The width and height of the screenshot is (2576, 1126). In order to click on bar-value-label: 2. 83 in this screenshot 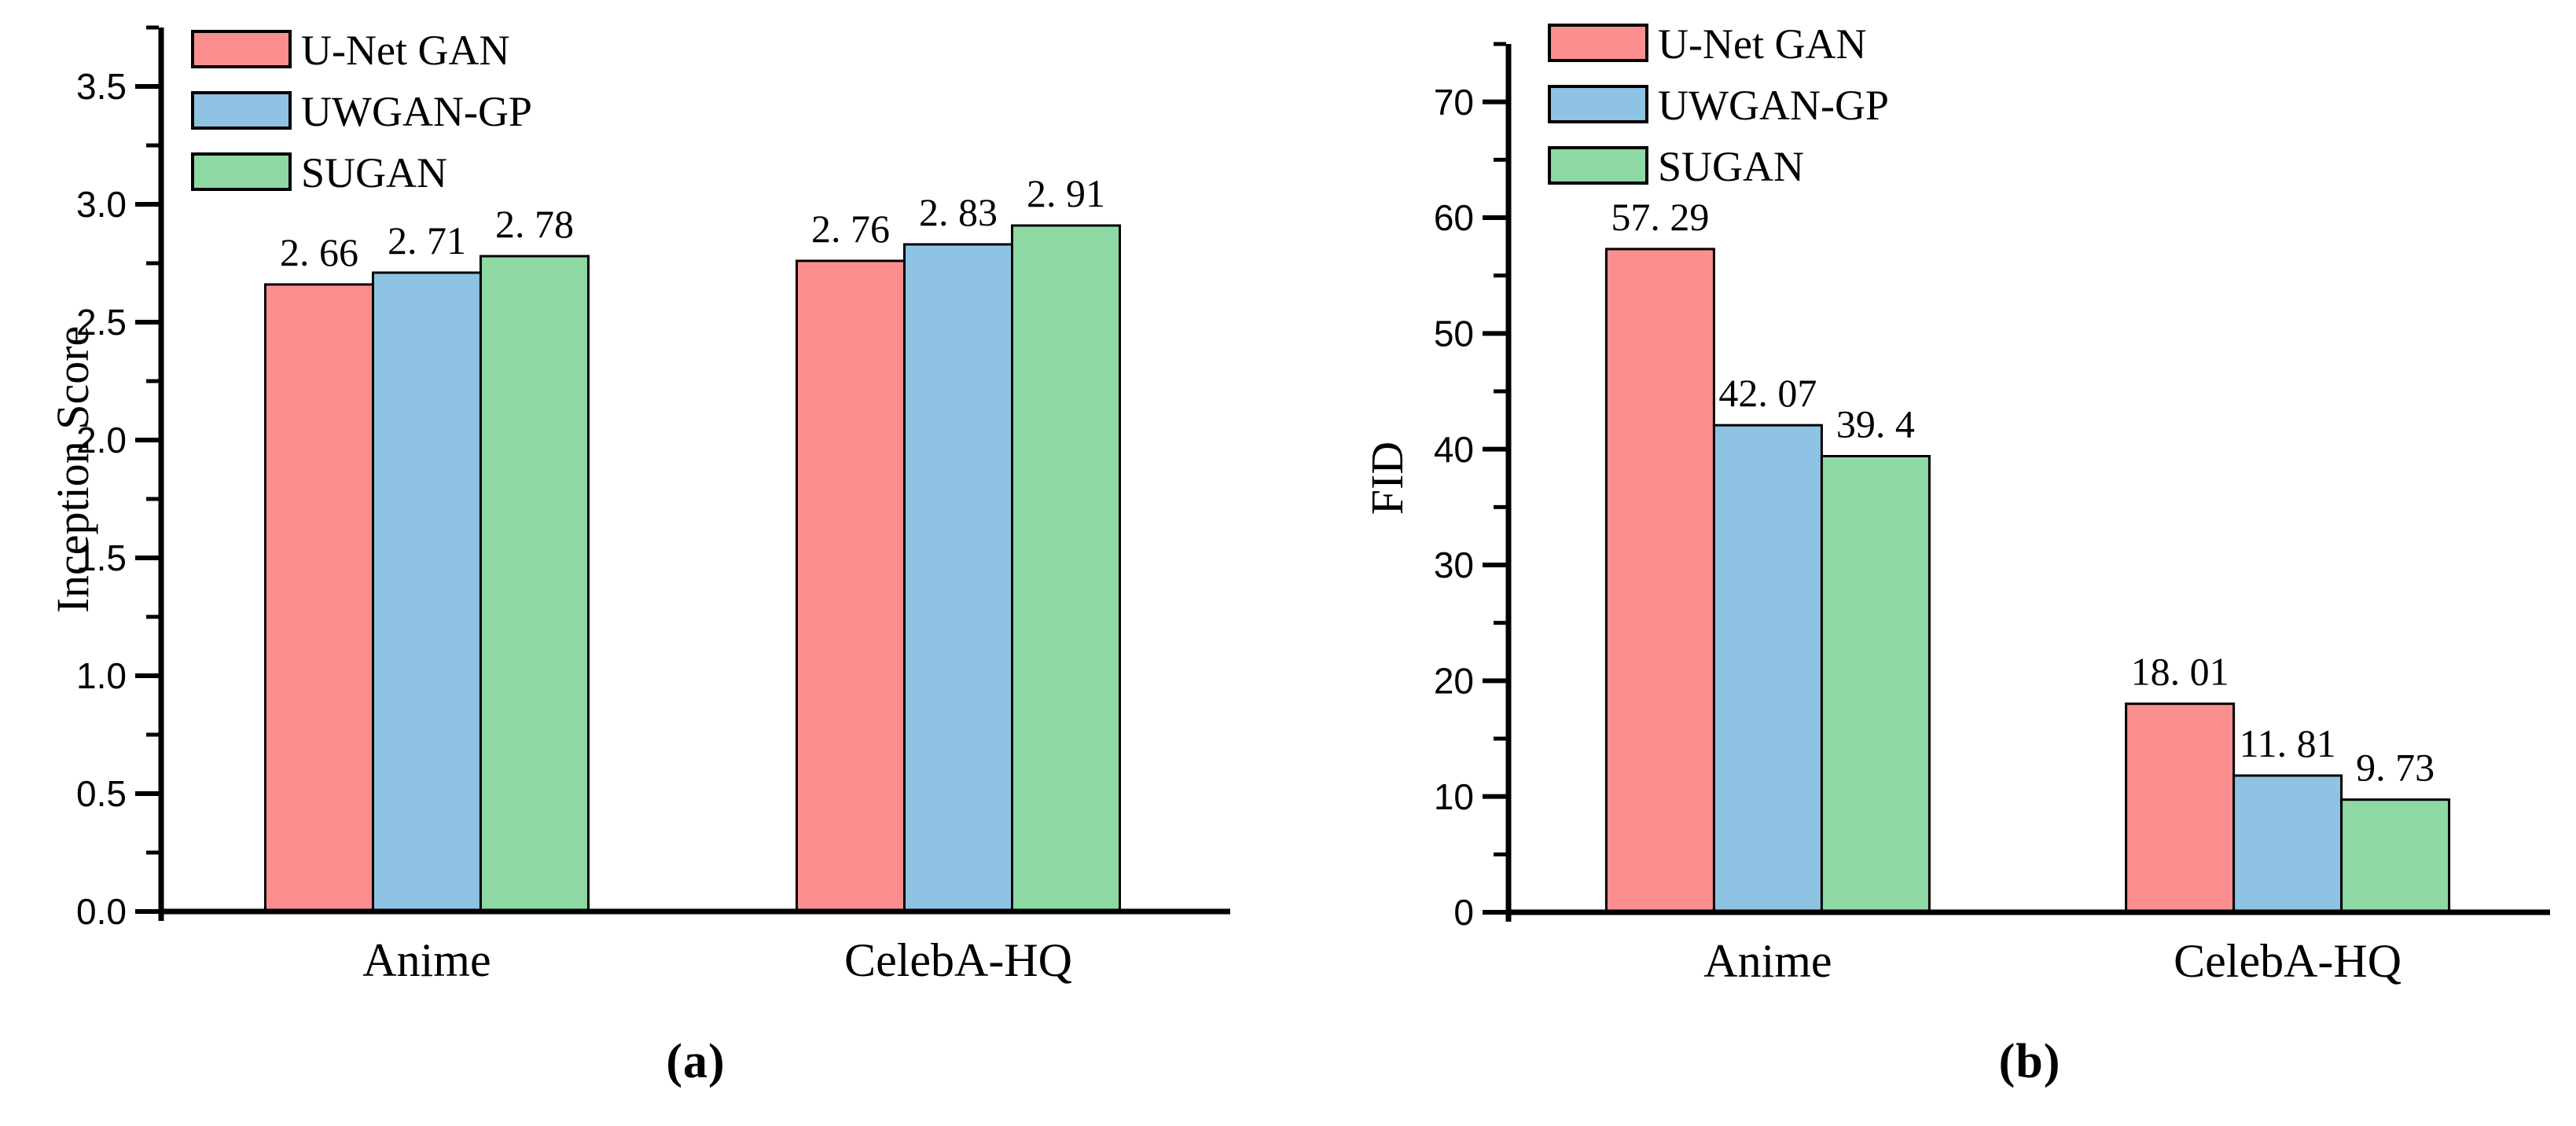, I will do `click(958, 212)`.